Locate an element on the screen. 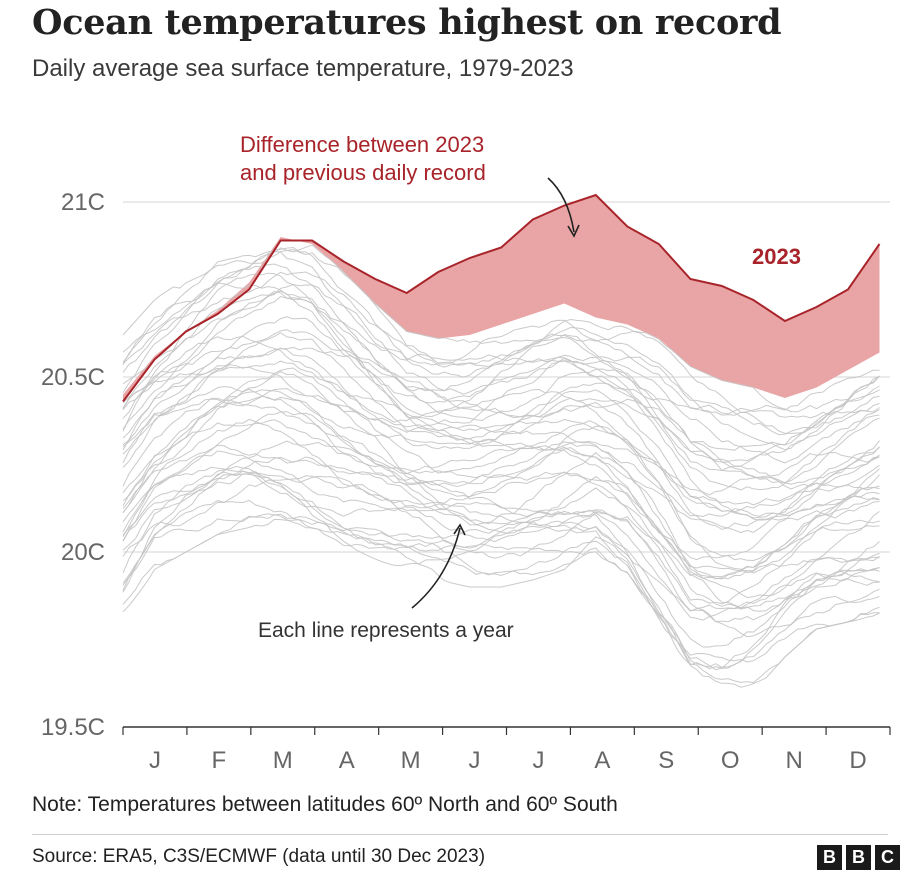  highlight-label-2023: 2023 is located at coordinates (776, 256).